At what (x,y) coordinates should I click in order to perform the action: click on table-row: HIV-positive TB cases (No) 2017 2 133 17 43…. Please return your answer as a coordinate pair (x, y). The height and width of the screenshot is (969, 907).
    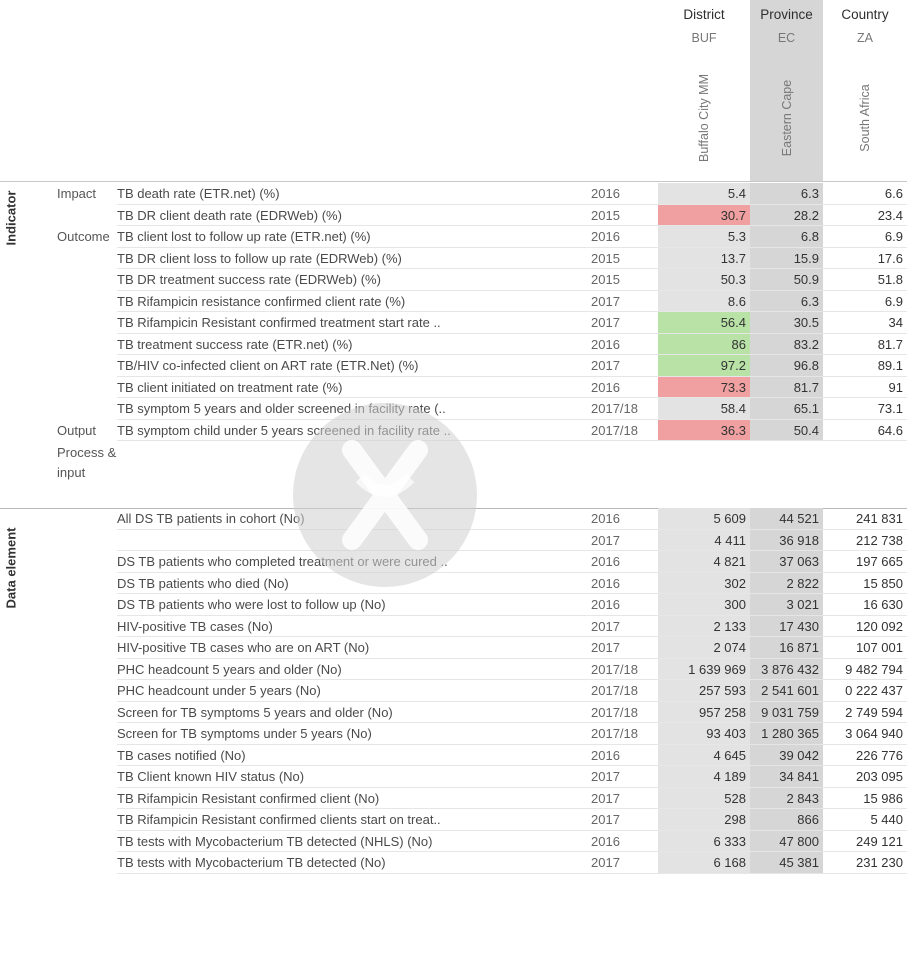
    Looking at the image, I should click on (453, 626).